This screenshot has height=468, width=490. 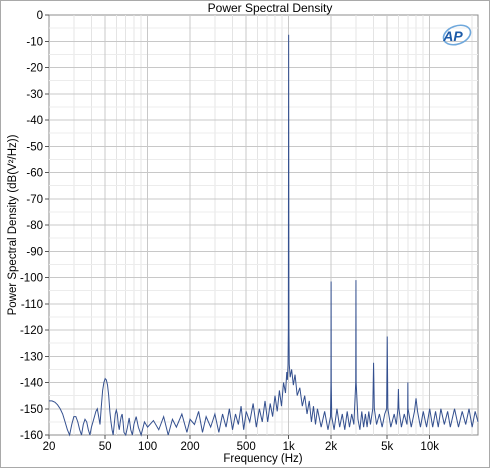 I want to click on y-tick-label: -160, so click(x=31, y=436).